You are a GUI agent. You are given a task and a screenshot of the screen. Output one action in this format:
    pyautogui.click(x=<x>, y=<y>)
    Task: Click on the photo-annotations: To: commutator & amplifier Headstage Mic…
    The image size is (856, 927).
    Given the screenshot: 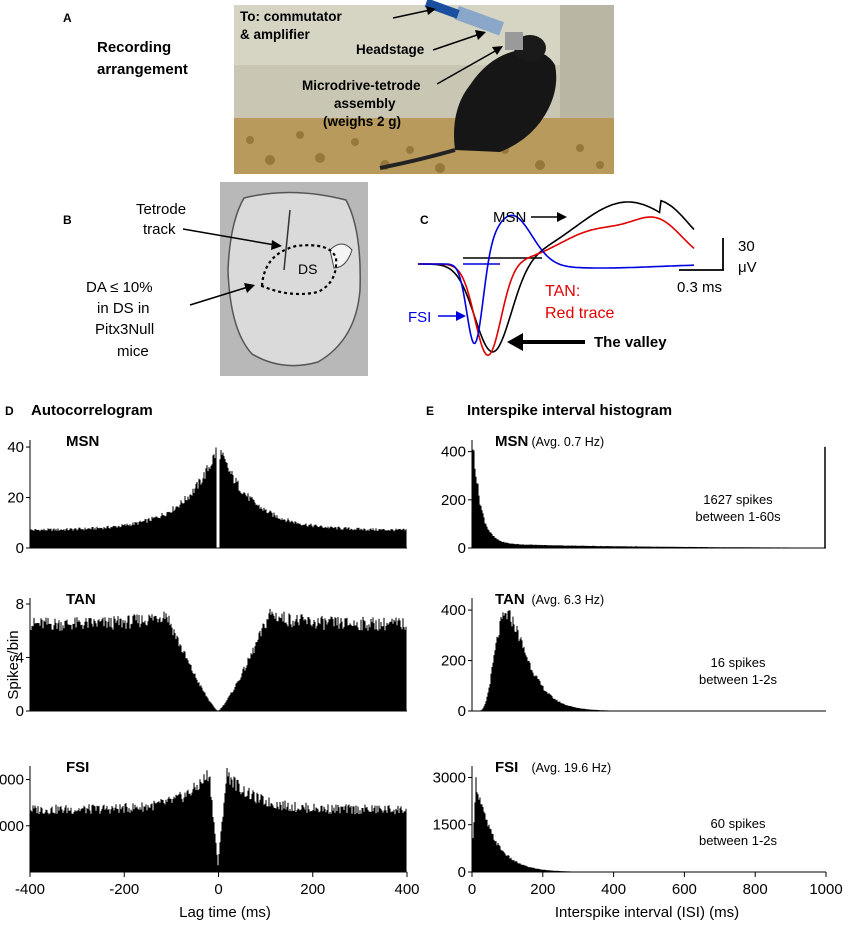 What is the action you would take?
    pyautogui.click(x=371, y=67)
    